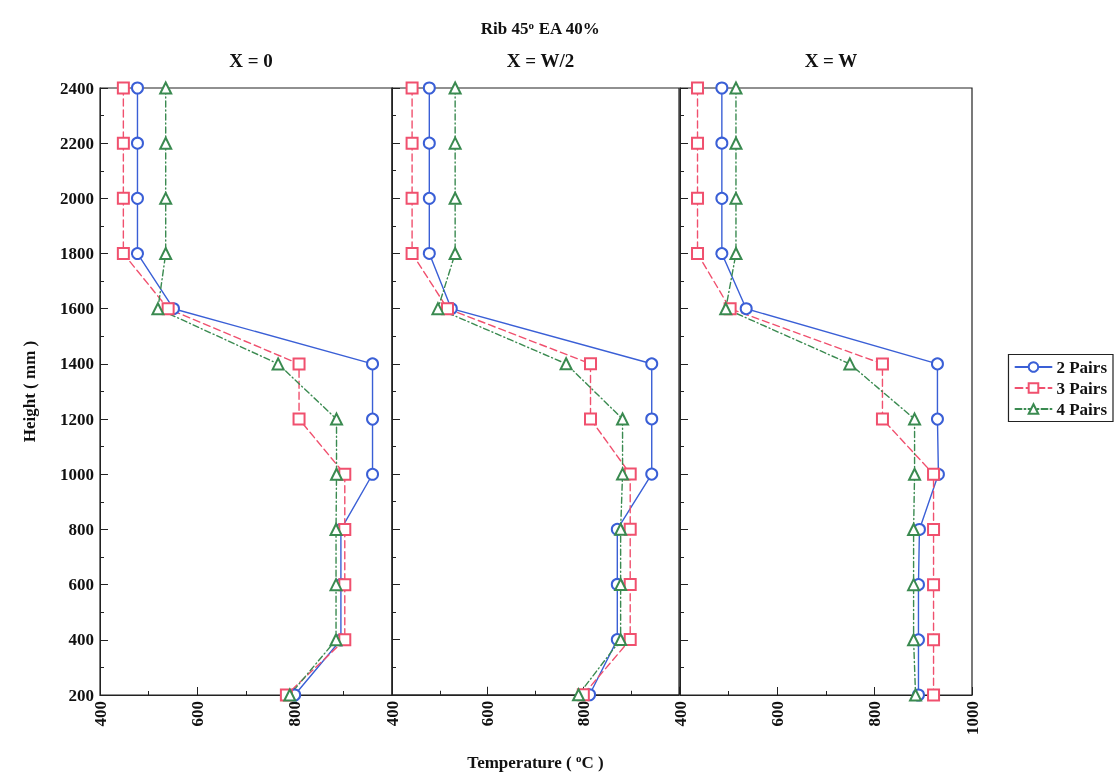  Describe the element at coordinates (77, 88) in the screenshot. I see `y-tick-label: 2400` at that location.